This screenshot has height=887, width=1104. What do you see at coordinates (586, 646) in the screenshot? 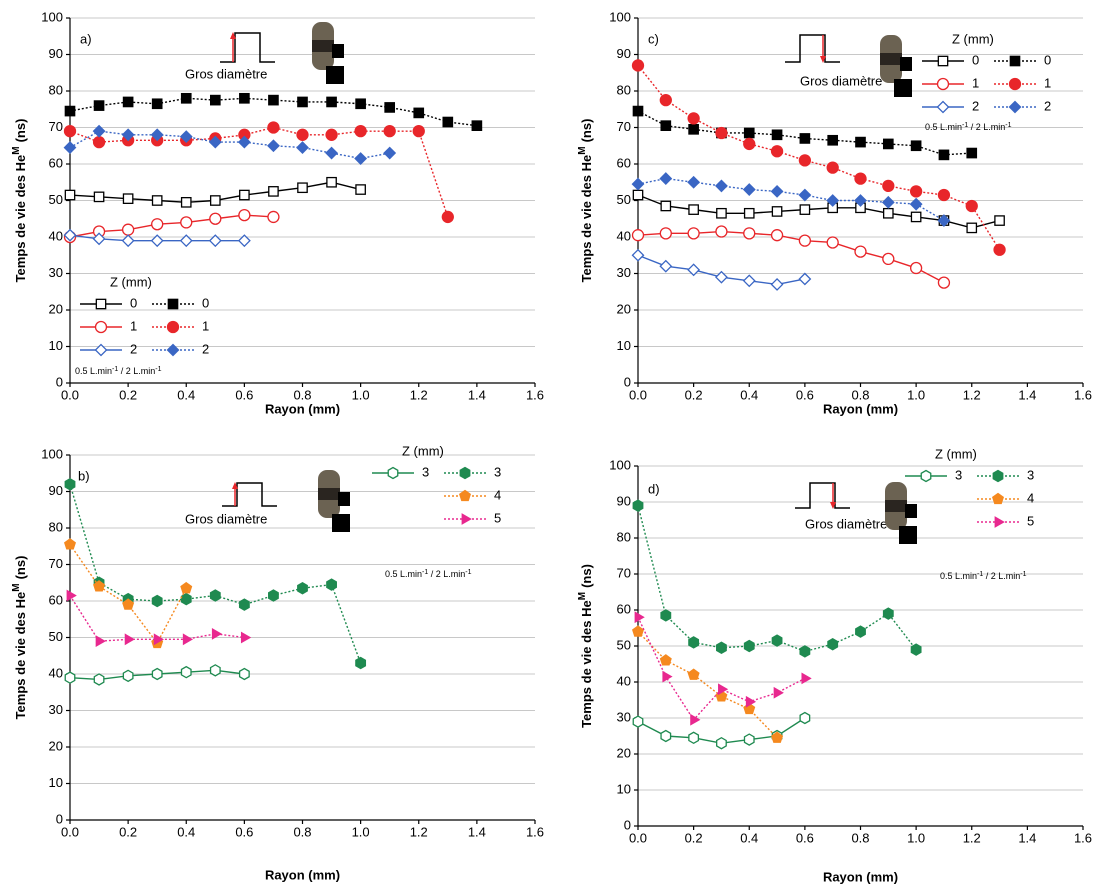
I see `y-axis-label: Temps de vie des HeM (ns)` at bounding box center [586, 646].